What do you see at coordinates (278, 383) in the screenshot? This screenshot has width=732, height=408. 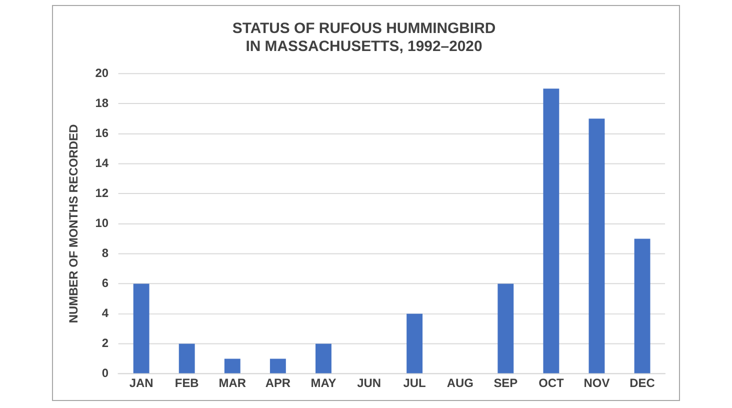 I see `x-tick-label: APR` at bounding box center [278, 383].